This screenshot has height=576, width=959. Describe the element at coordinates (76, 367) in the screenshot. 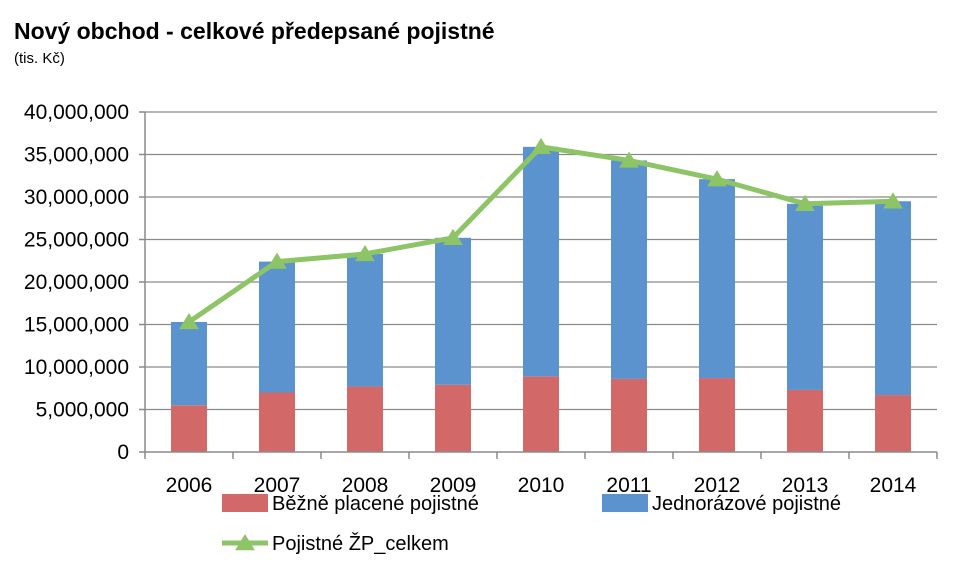

I see `y-tick-label: 10,000,000` at that location.